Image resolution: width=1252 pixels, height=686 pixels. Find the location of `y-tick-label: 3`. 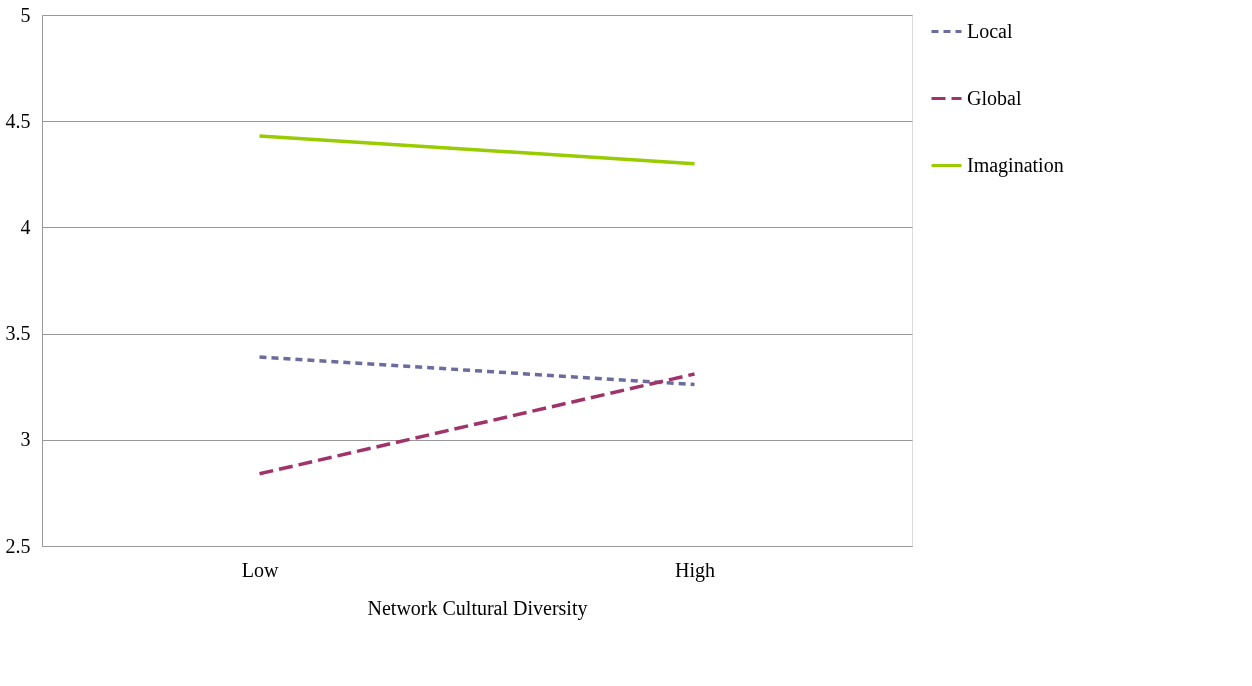

y-tick-label: 3 is located at coordinates (25, 439).